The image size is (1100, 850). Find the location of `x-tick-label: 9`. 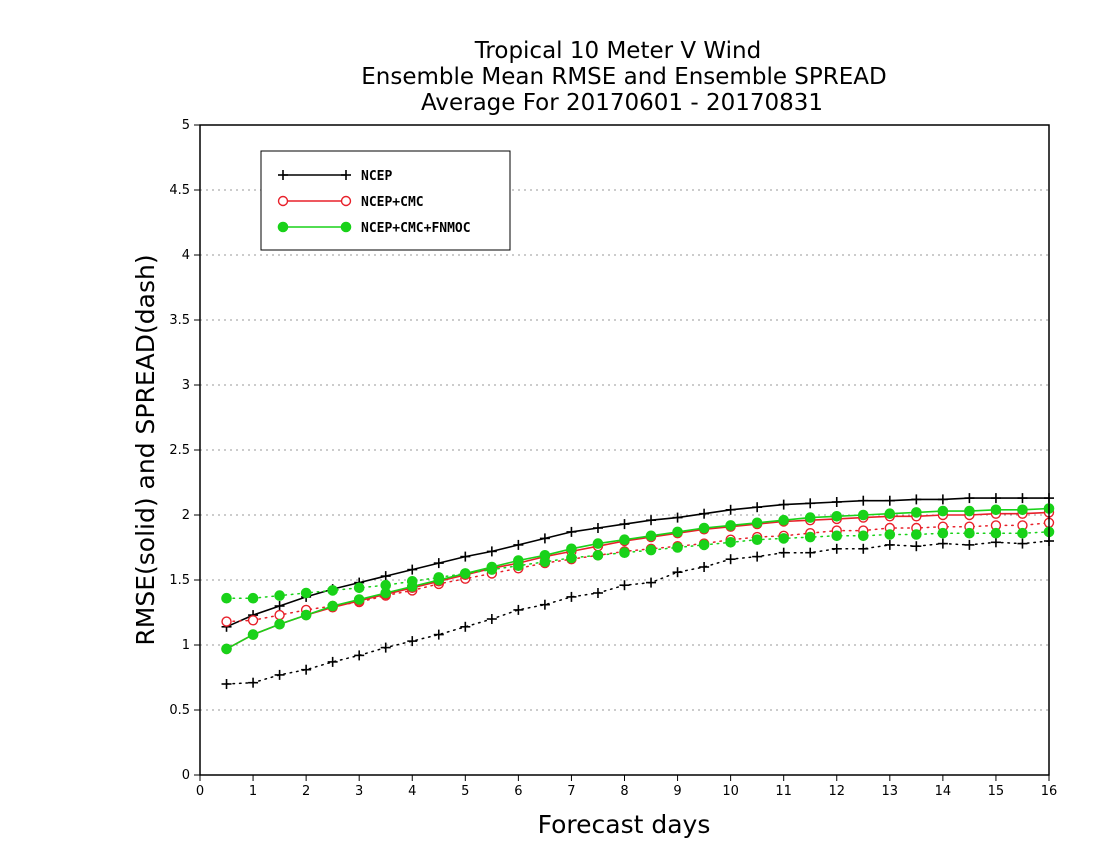

x-tick-label: 9 is located at coordinates (677, 791).